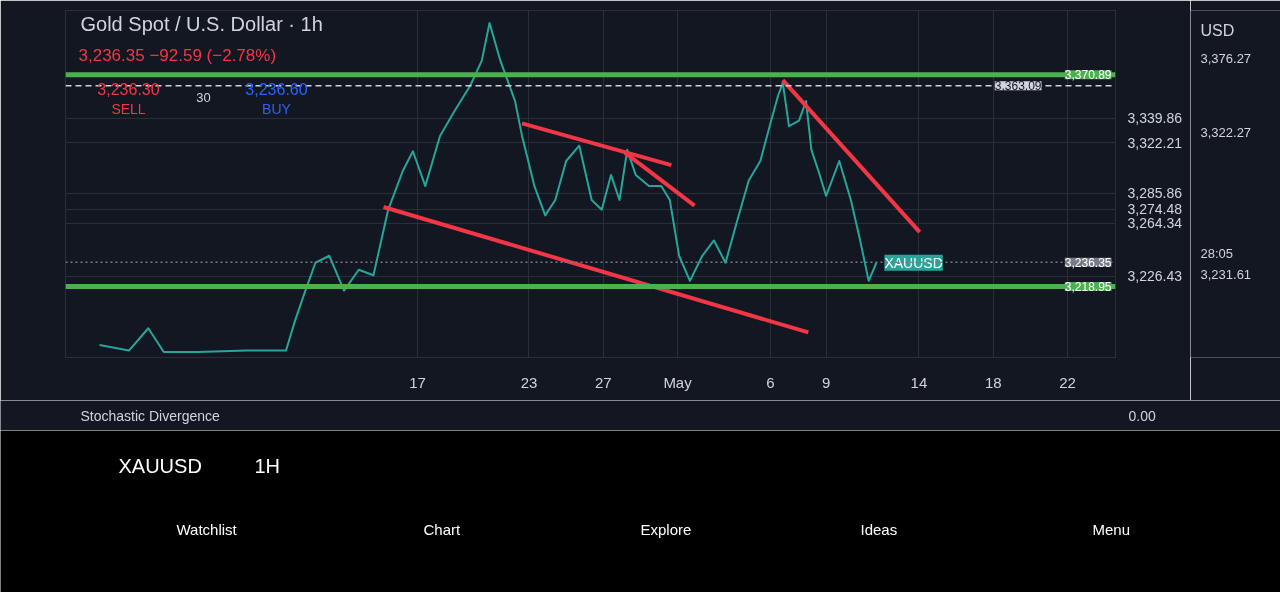  Describe the element at coordinates (1088, 75) in the screenshot. I see `ref-line-label: 3,370.89` at that location.